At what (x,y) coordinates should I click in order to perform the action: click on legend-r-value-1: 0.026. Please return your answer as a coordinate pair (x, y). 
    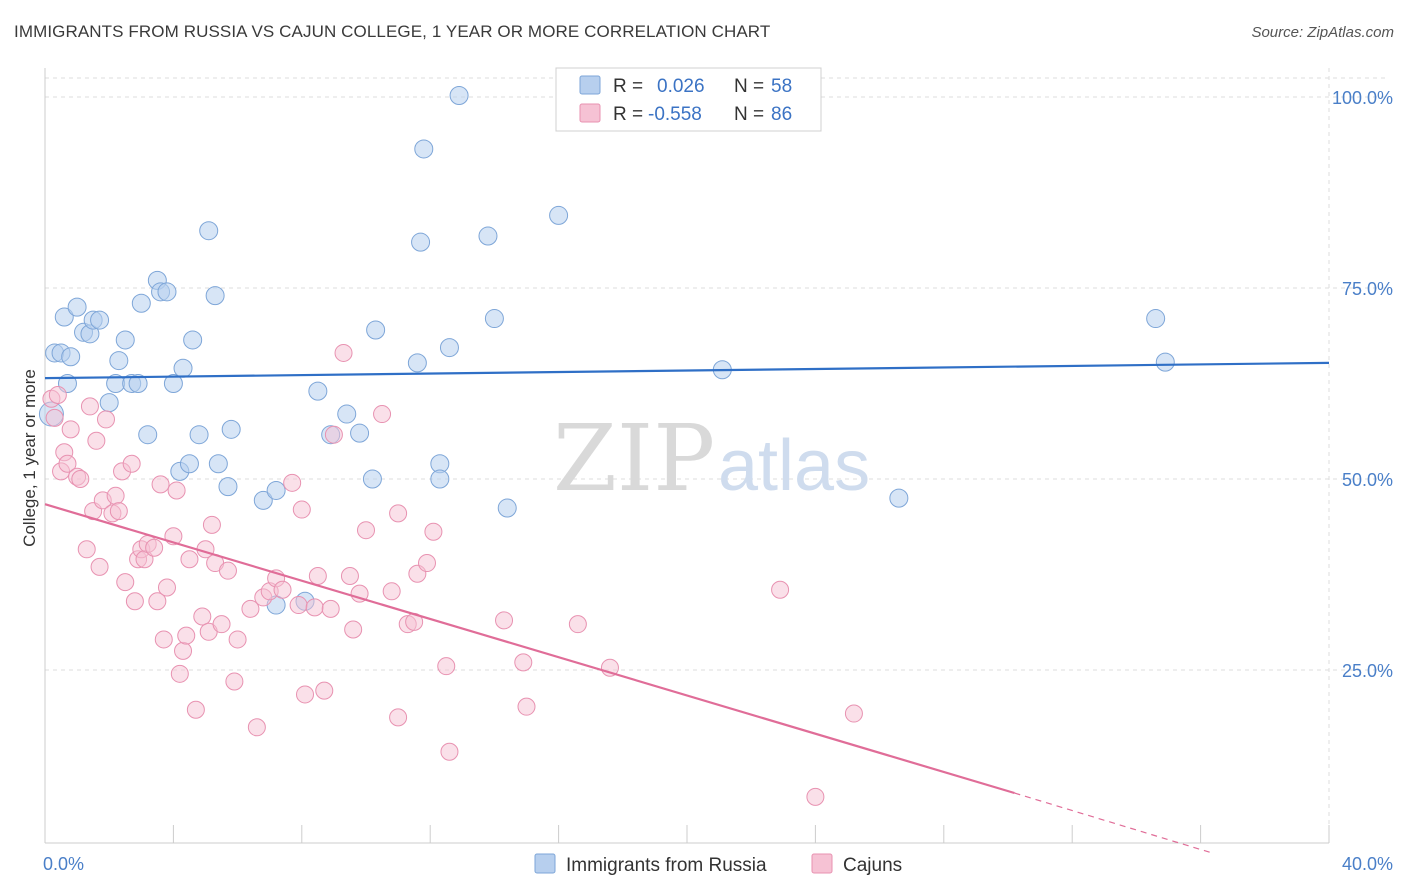
    Looking at the image, I should click on (681, 86).